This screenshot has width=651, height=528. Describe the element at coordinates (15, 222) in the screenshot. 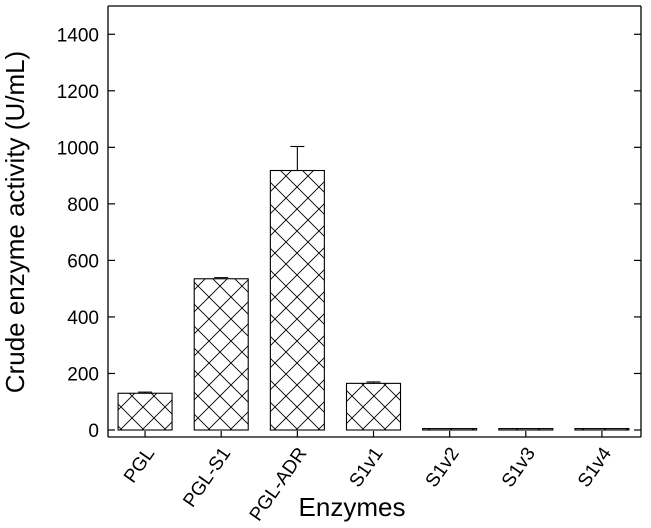

I see `y-axis-title: Crude enzyme activity (U/mL)` at that location.